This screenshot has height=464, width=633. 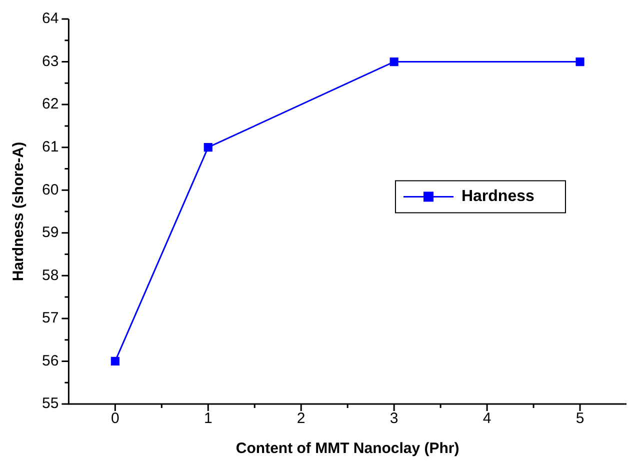 I want to click on y-tick-label: 63, so click(x=50, y=61).